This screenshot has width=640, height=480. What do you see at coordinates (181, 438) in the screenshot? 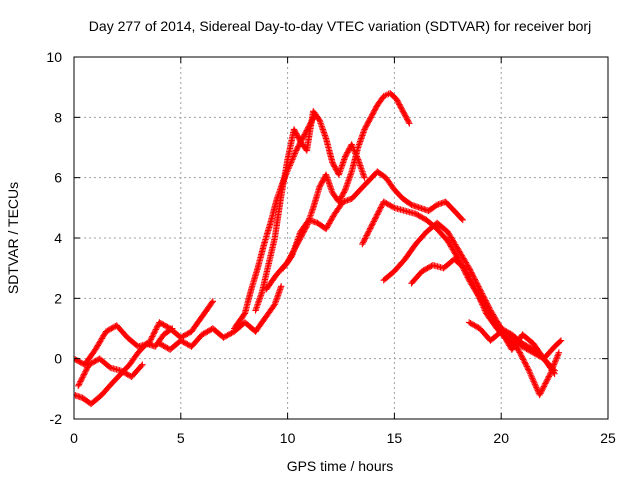
I see `x-tick-label: 5` at bounding box center [181, 438].